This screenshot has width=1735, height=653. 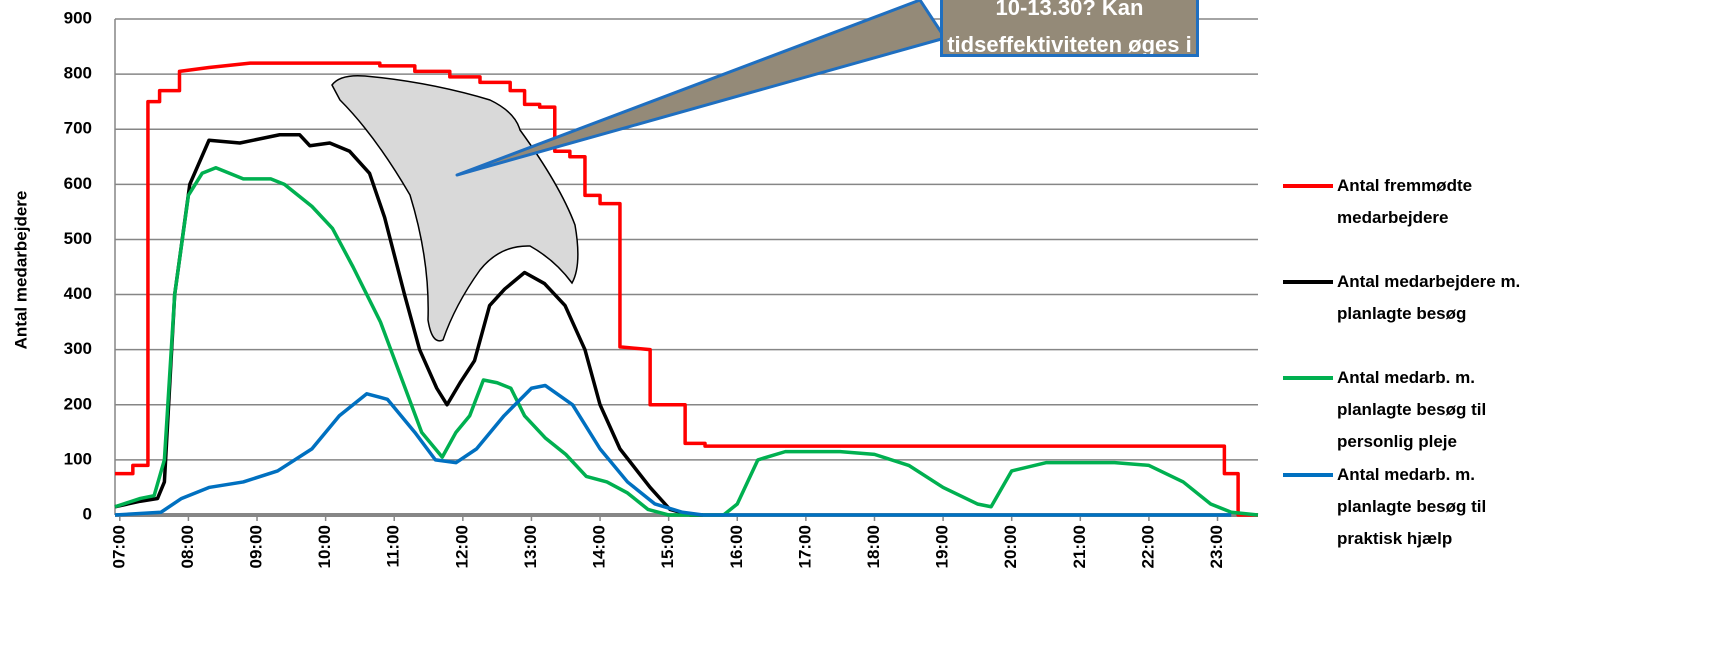 I want to click on callout-pointer, so click(x=701, y=88).